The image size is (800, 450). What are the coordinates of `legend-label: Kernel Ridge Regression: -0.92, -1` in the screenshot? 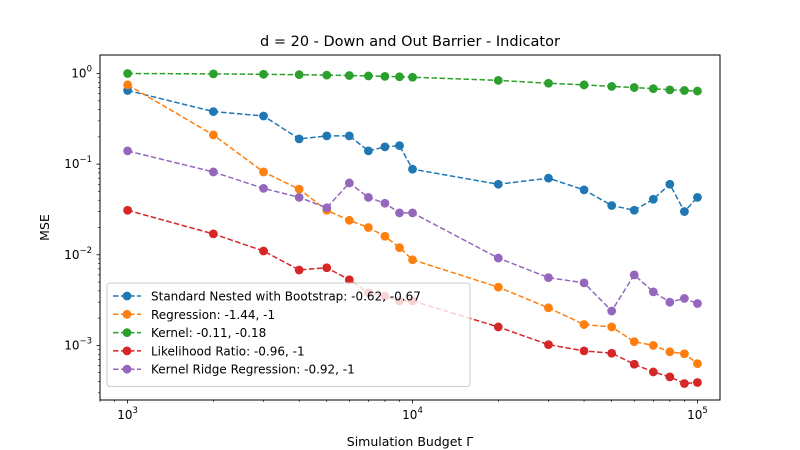 It's located at (253, 370).